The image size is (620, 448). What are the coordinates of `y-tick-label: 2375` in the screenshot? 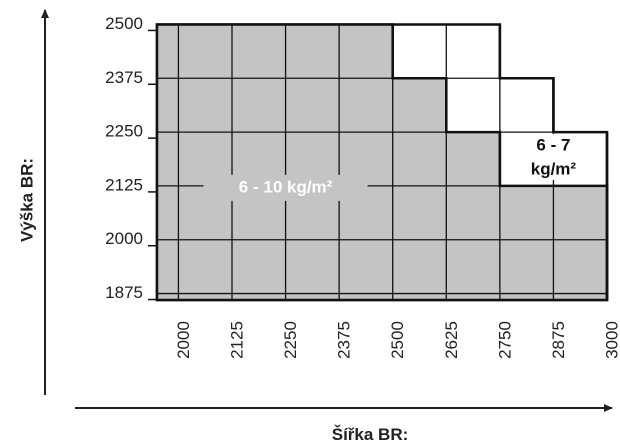 It's located at (124, 77).